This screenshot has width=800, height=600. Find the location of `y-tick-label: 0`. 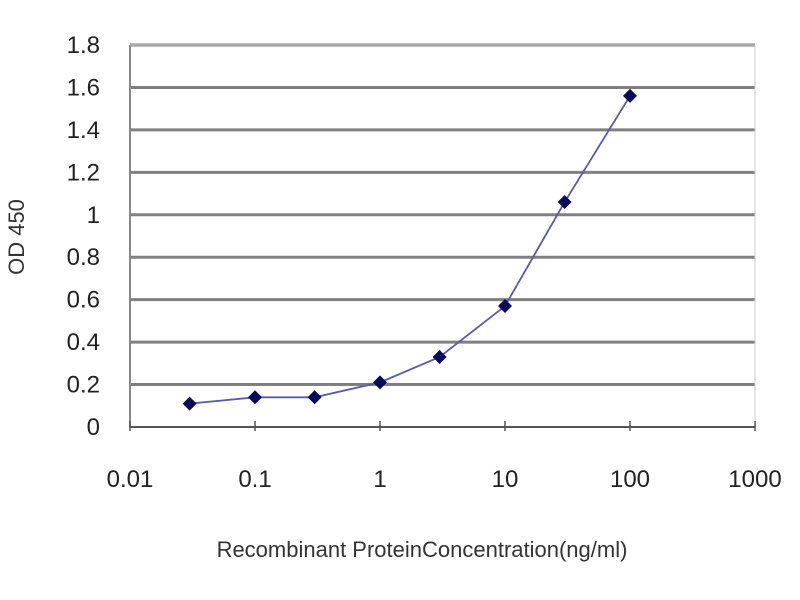

y-tick-label: 0 is located at coordinates (93, 427).